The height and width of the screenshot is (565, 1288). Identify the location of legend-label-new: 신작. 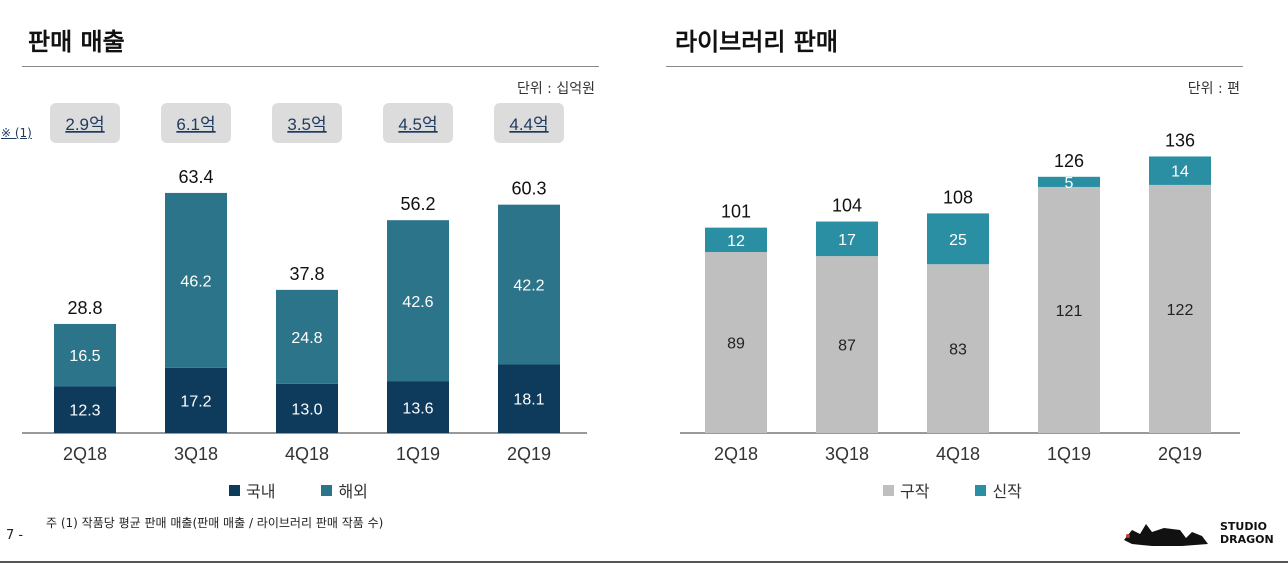
(1007, 491).